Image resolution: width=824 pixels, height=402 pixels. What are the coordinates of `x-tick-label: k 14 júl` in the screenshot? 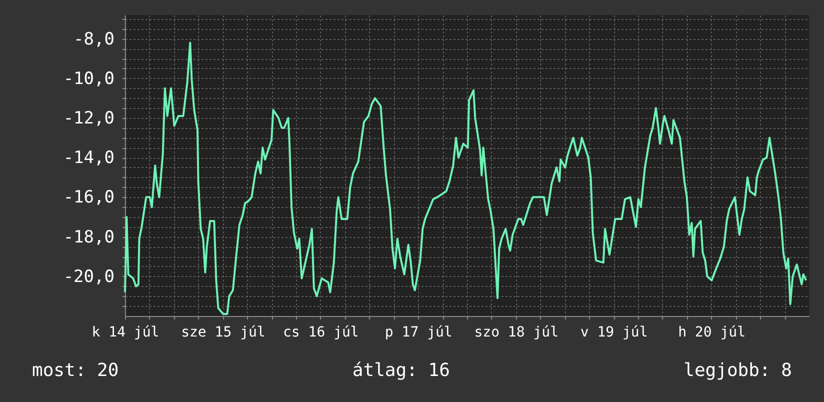 It's located at (126, 332).